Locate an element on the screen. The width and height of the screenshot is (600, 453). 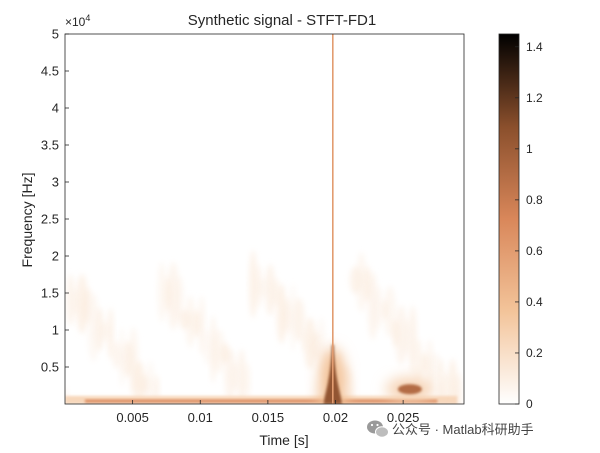
y-tick-label: 1 is located at coordinates (55, 330).